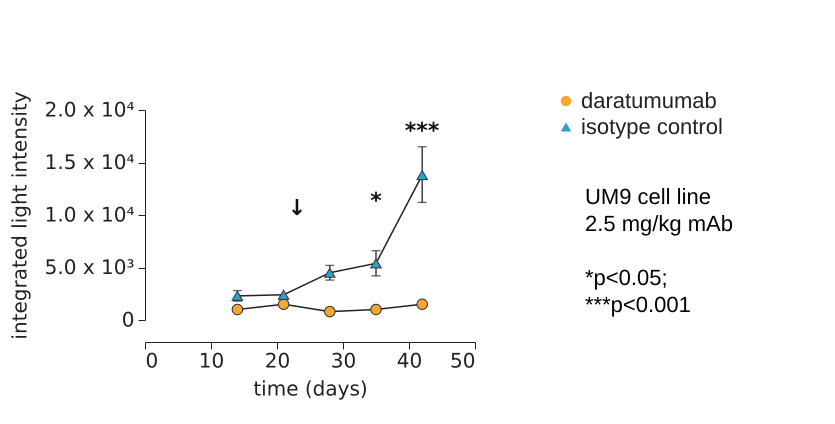 Image resolution: width=835 pixels, height=424 pixels. Describe the element at coordinates (648, 196) in the screenshot. I see `text: UM9 cell line` at that location.